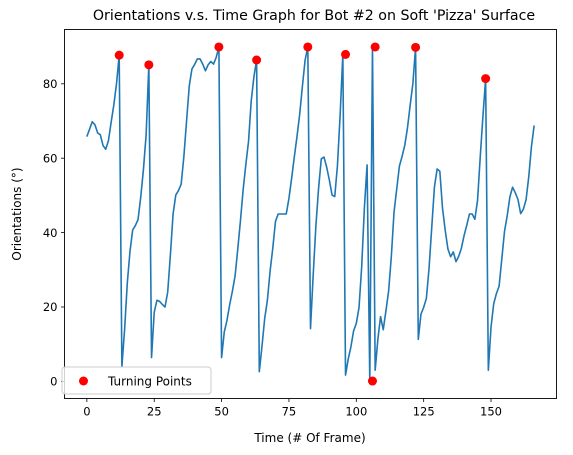 This screenshot has width=573, height=455. I want to click on x-tick-label: 125, so click(424, 412).